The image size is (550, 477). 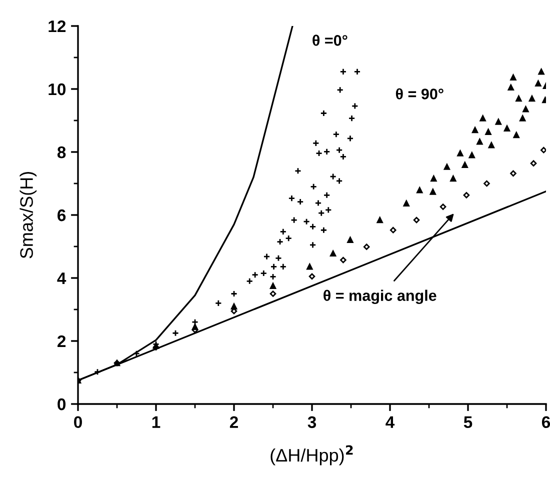 What do you see at coordinates (311, 455) in the screenshot?
I see `x-axis-title: (ΔH/Hpp)$^{2}$` at bounding box center [311, 455].